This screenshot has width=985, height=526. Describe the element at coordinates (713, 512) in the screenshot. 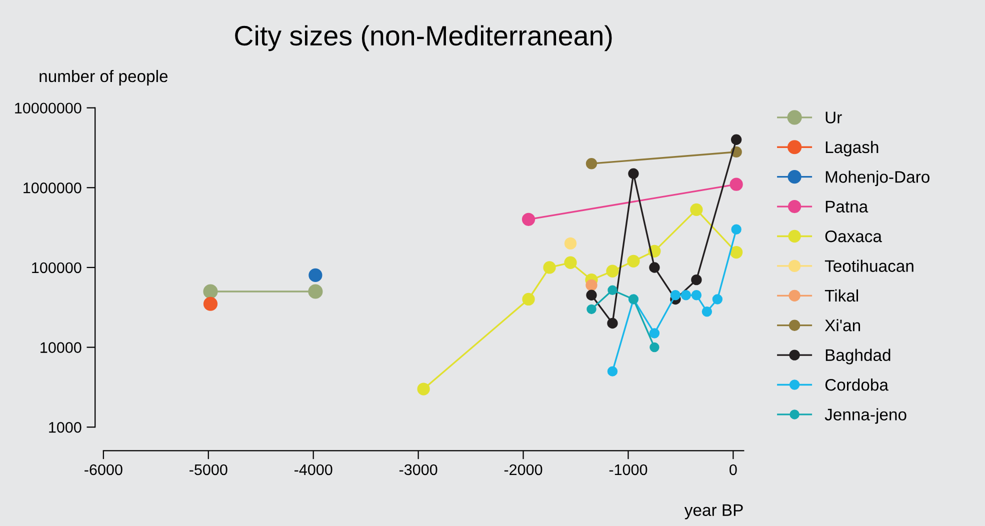

I see `x-axis-title: year BP` at that location.